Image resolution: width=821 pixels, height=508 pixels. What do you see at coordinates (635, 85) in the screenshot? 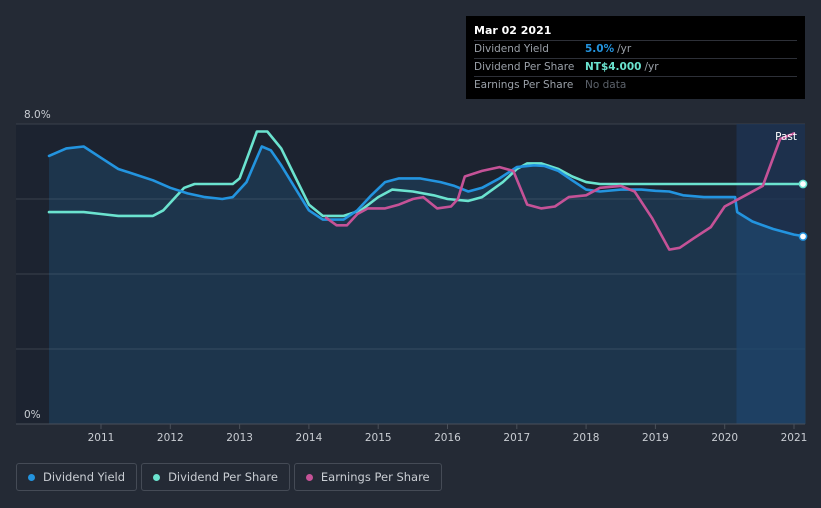
I see `tooltip-row-earnings-per-share: Earnings Per Share No data` at bounding box center [635, 85].